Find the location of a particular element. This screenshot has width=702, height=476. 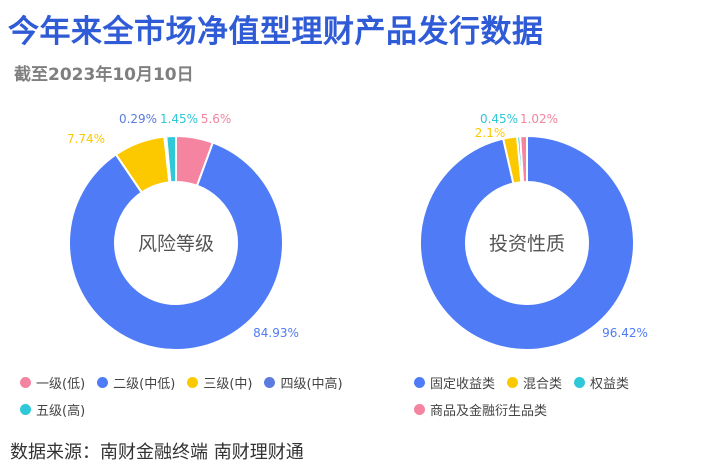

donut-0-data-label-1: 84.93% is located at coordinates (276, 333).